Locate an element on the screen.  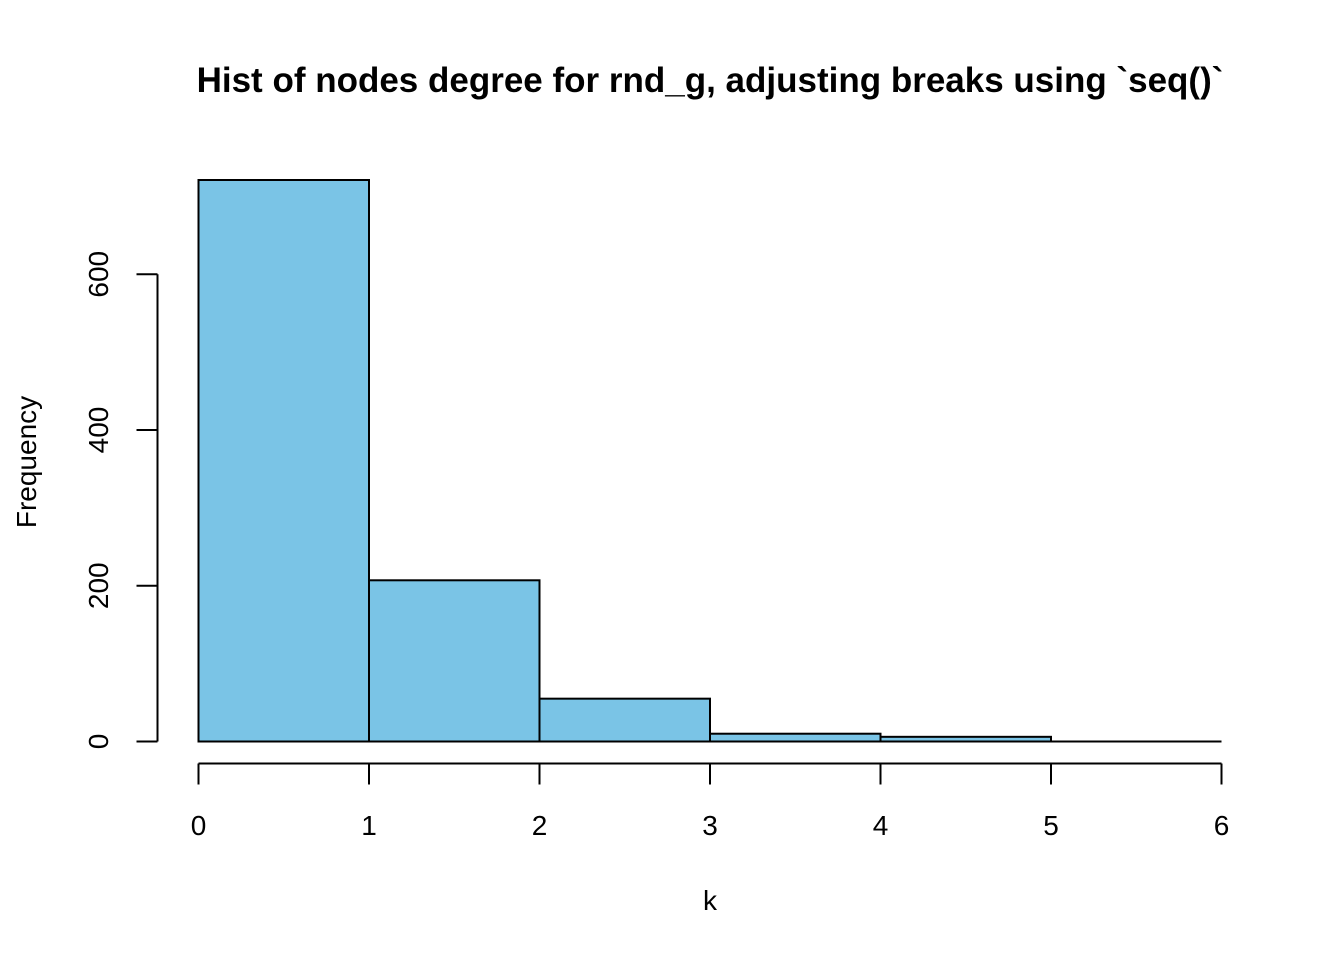
y-tick-label: 0 is located at coordinates (98, 742).